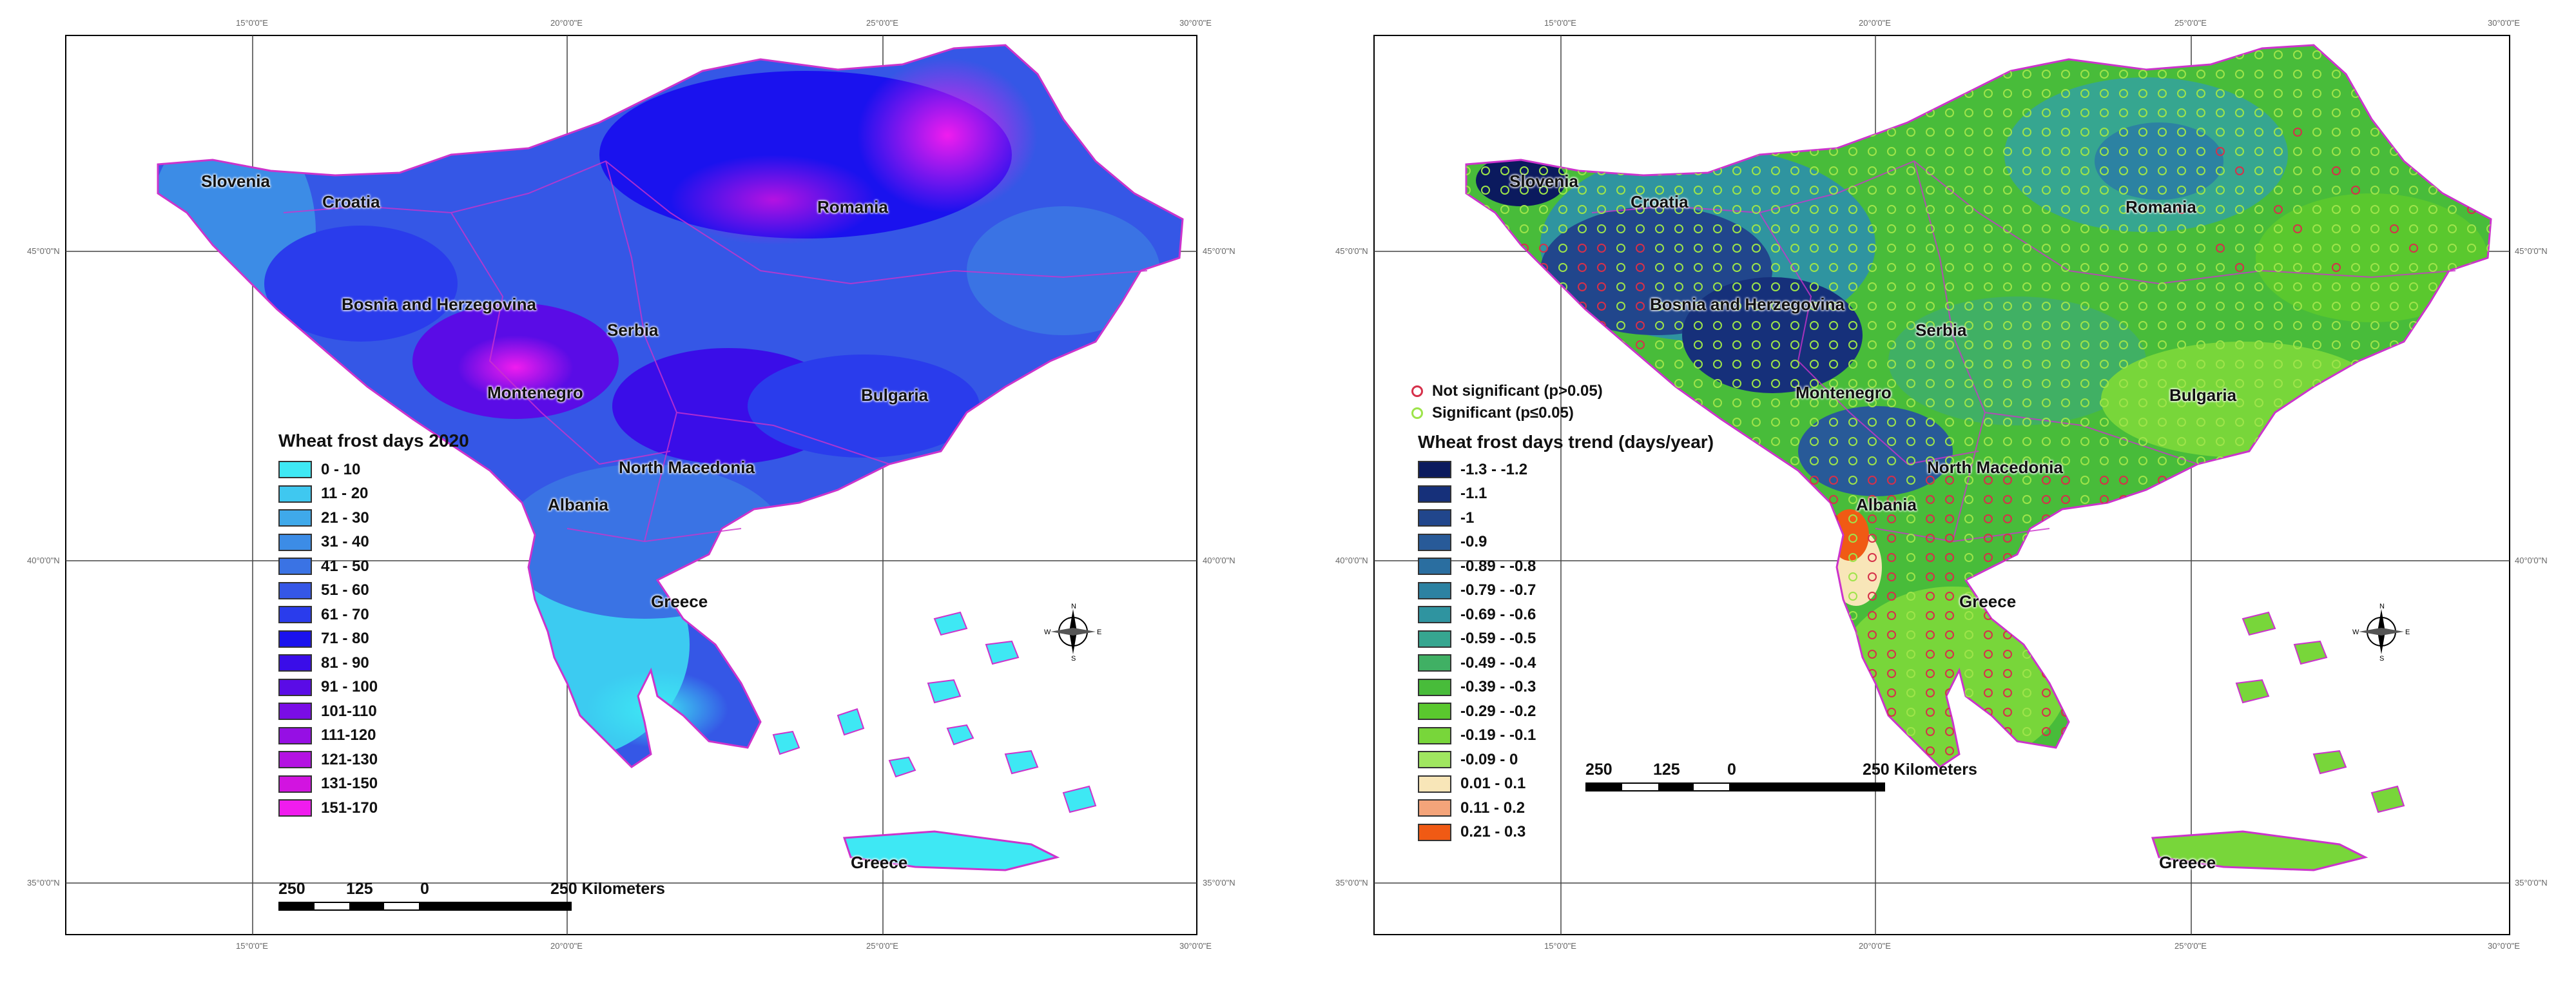 The width and height of the screenshot is (2576, 981). I want to click on north-arrow-icon: N S W E, so click(2381, 632).